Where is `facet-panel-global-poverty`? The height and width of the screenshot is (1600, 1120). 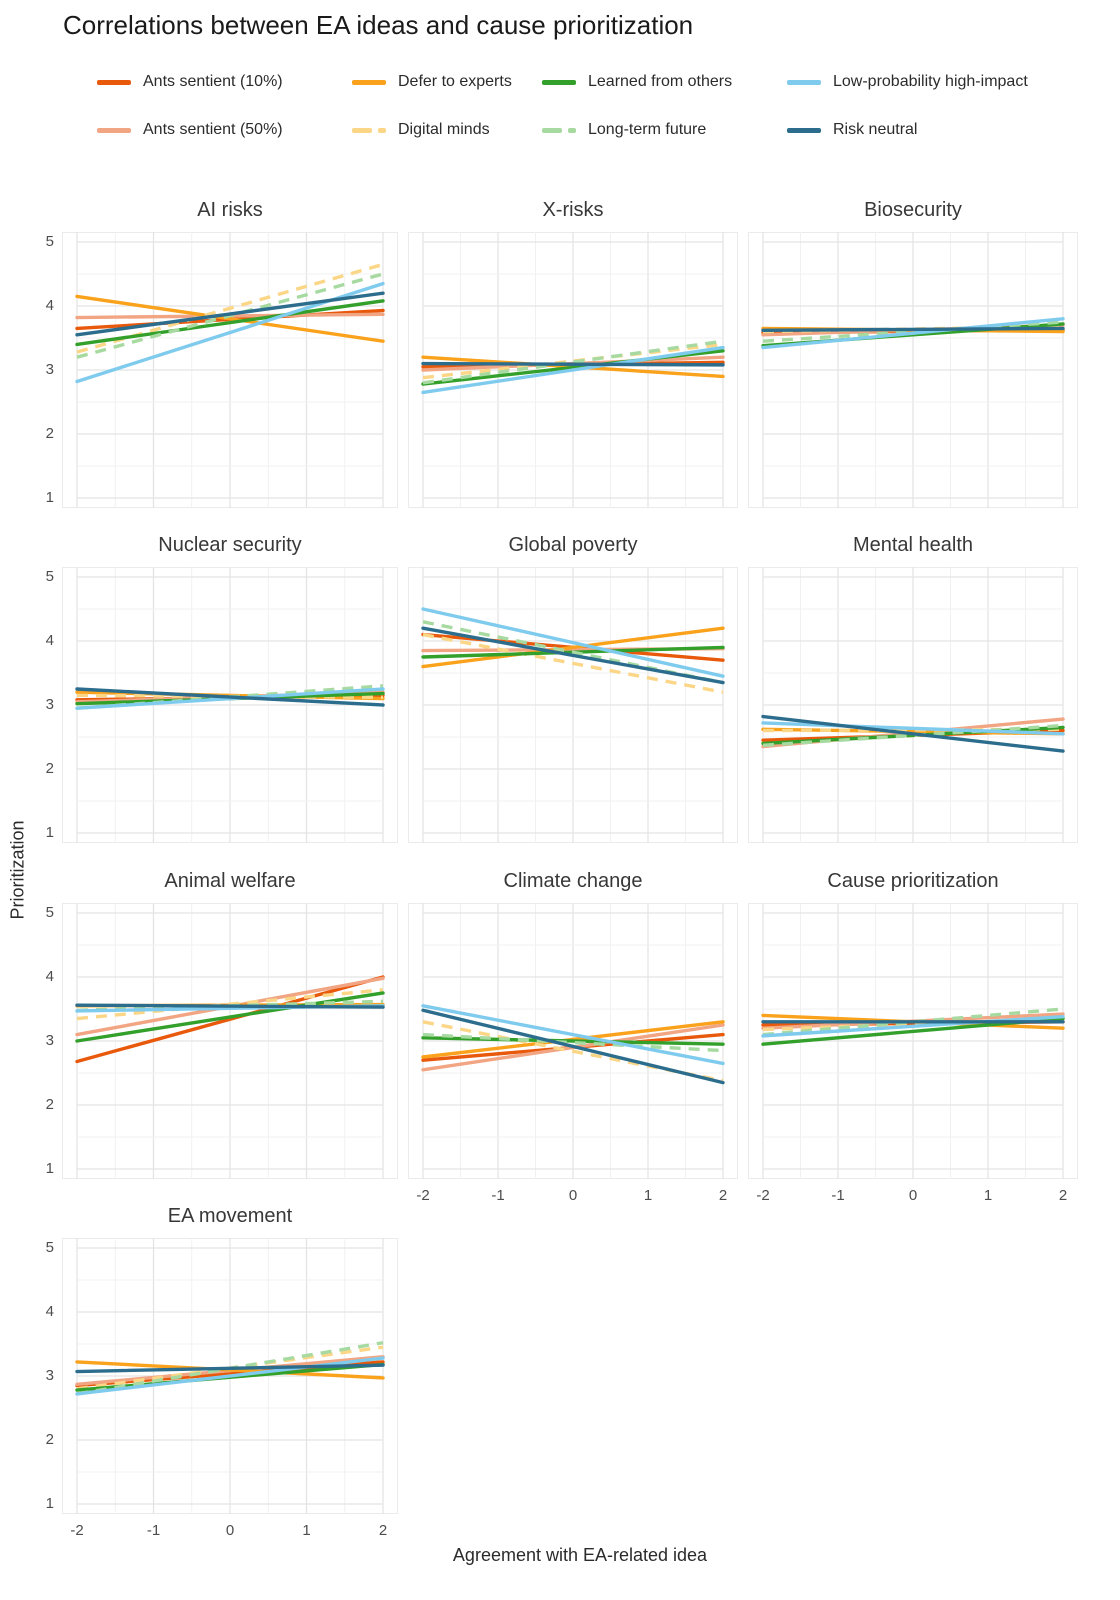 facet-panel-global-poverty is located at coordinates (573, 705).